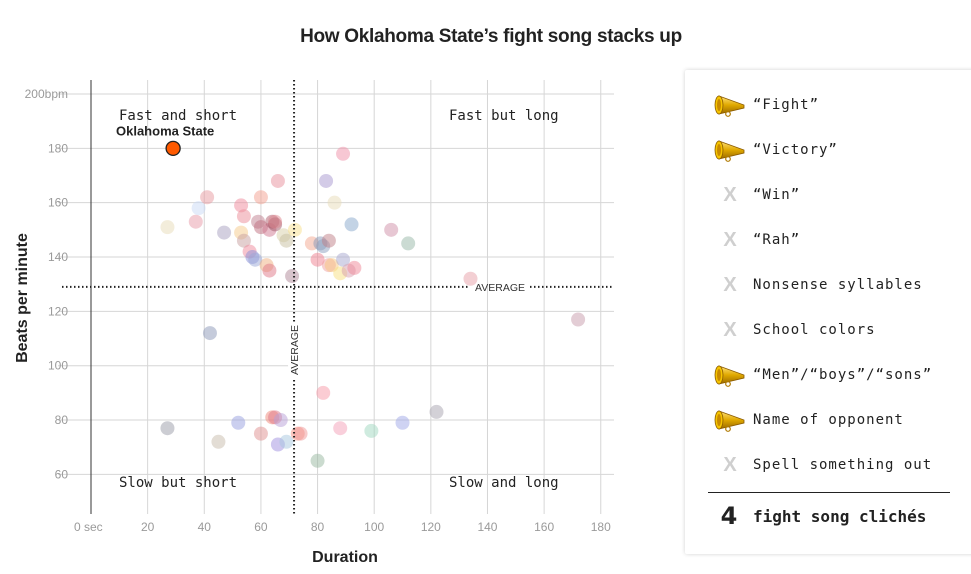  I want to click on cliche-label: “Men”/“boys”/“sons”, so click(843, 375).